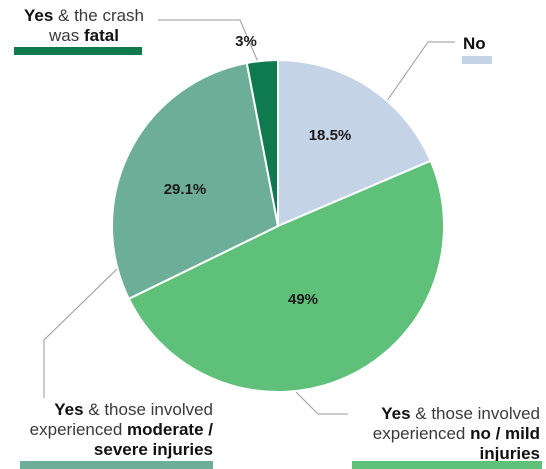  Describe the element at coordinates (321, 403) in the screenshot. I see `leader-line-mild` at that location.